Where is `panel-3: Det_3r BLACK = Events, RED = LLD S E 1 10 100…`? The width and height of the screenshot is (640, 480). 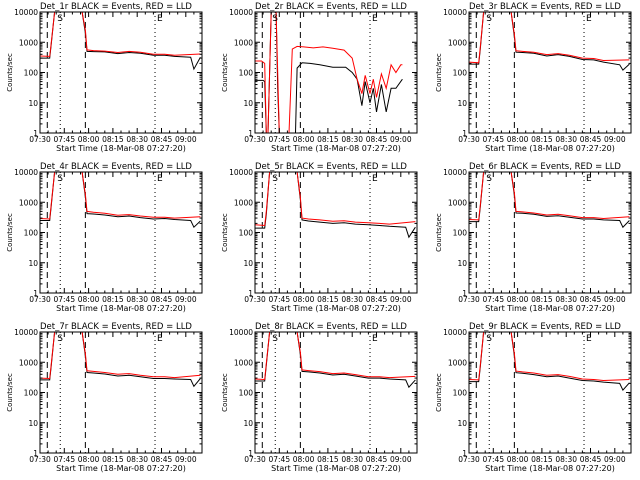
panel-3: Det_3r BLACK = Events, RED = LLD S E 1 10 100… is located at coordinates (533, 77).